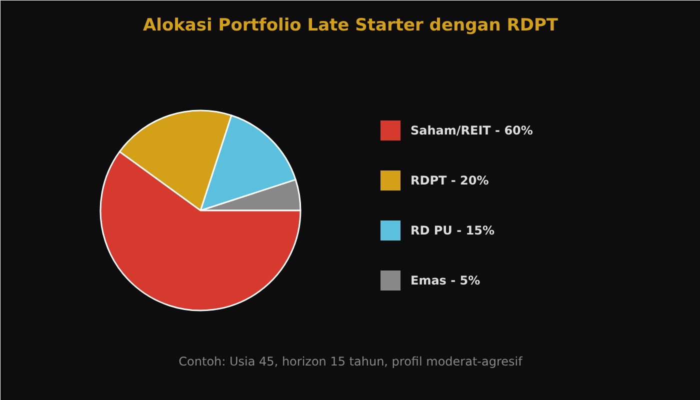 The height and width of the screenshot is (400, 700). Describe the element at coordinates (452, 231) in the screenshot. I see `legend-label: RD PU - 15%` at that location.